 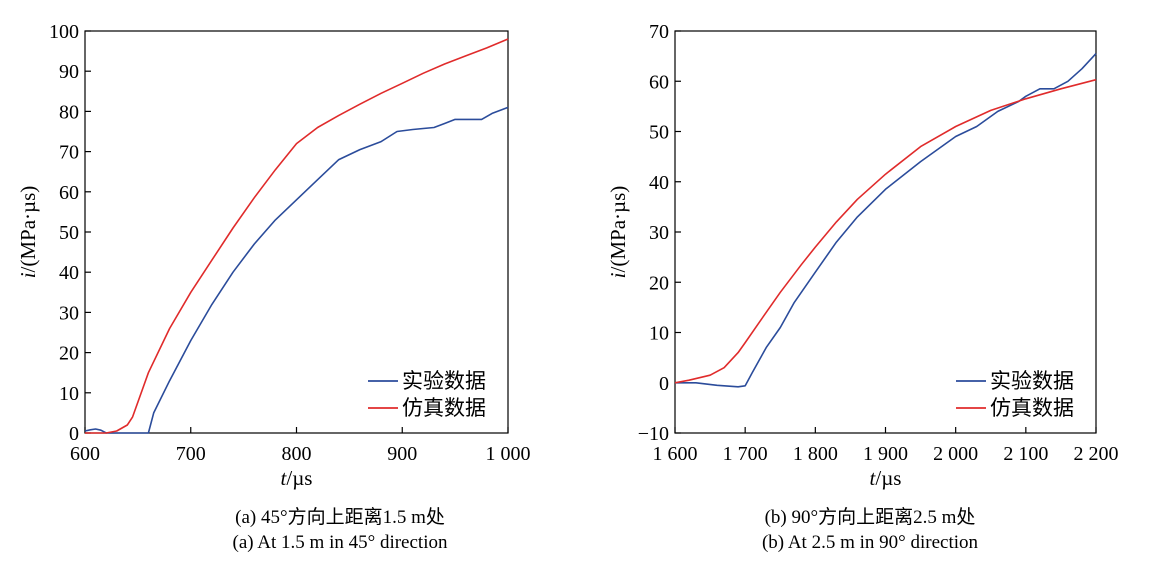 I want to click on y-tick-label: 80, so click(x=69, y=112).